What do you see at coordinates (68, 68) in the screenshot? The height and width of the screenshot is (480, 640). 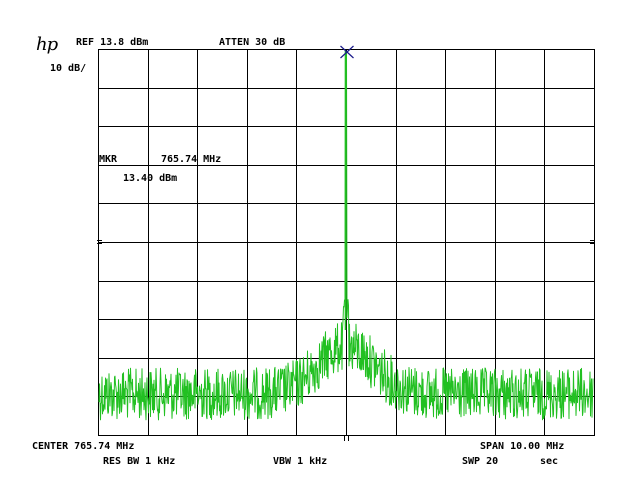 I see `scale-label: 10 dB/` at bounding box center [68, 68].